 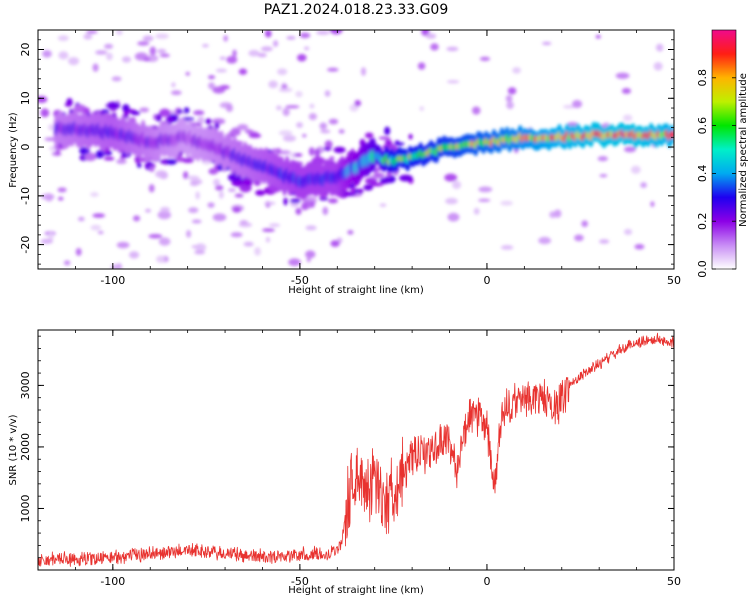 What do you see at coordinates (112, 581) in the screenshot?
I see `x-tick-label: -100` at bounding box center [112, 581].